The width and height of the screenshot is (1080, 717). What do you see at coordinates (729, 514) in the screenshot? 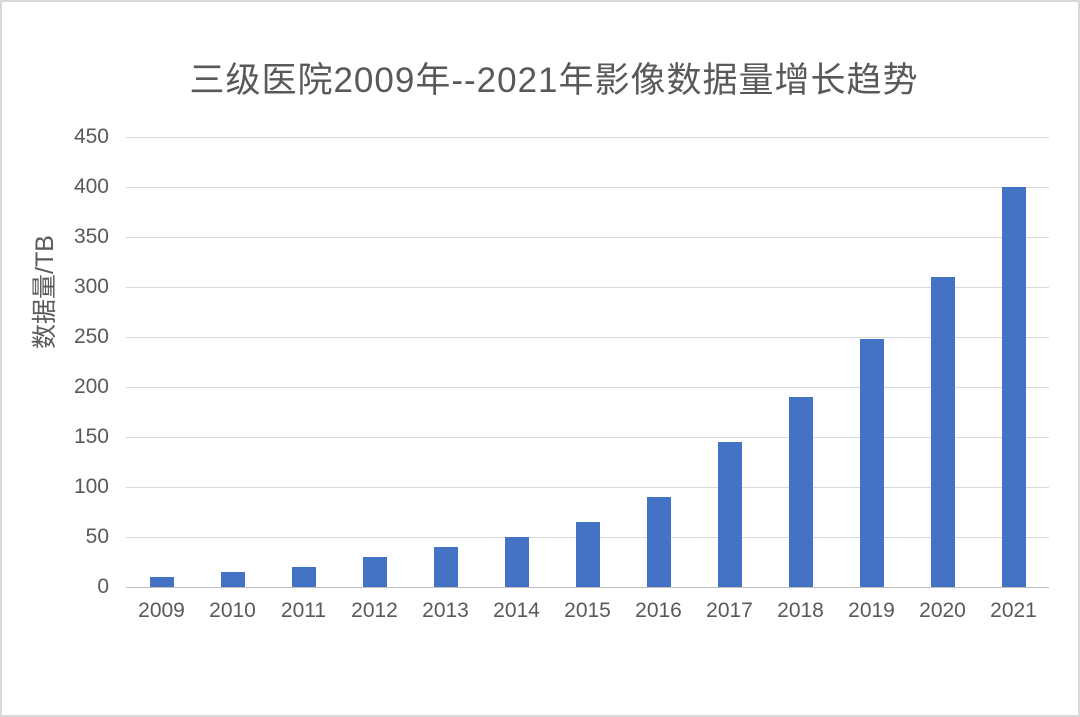
I see `bar-2017` at bounding box center [729, 514].